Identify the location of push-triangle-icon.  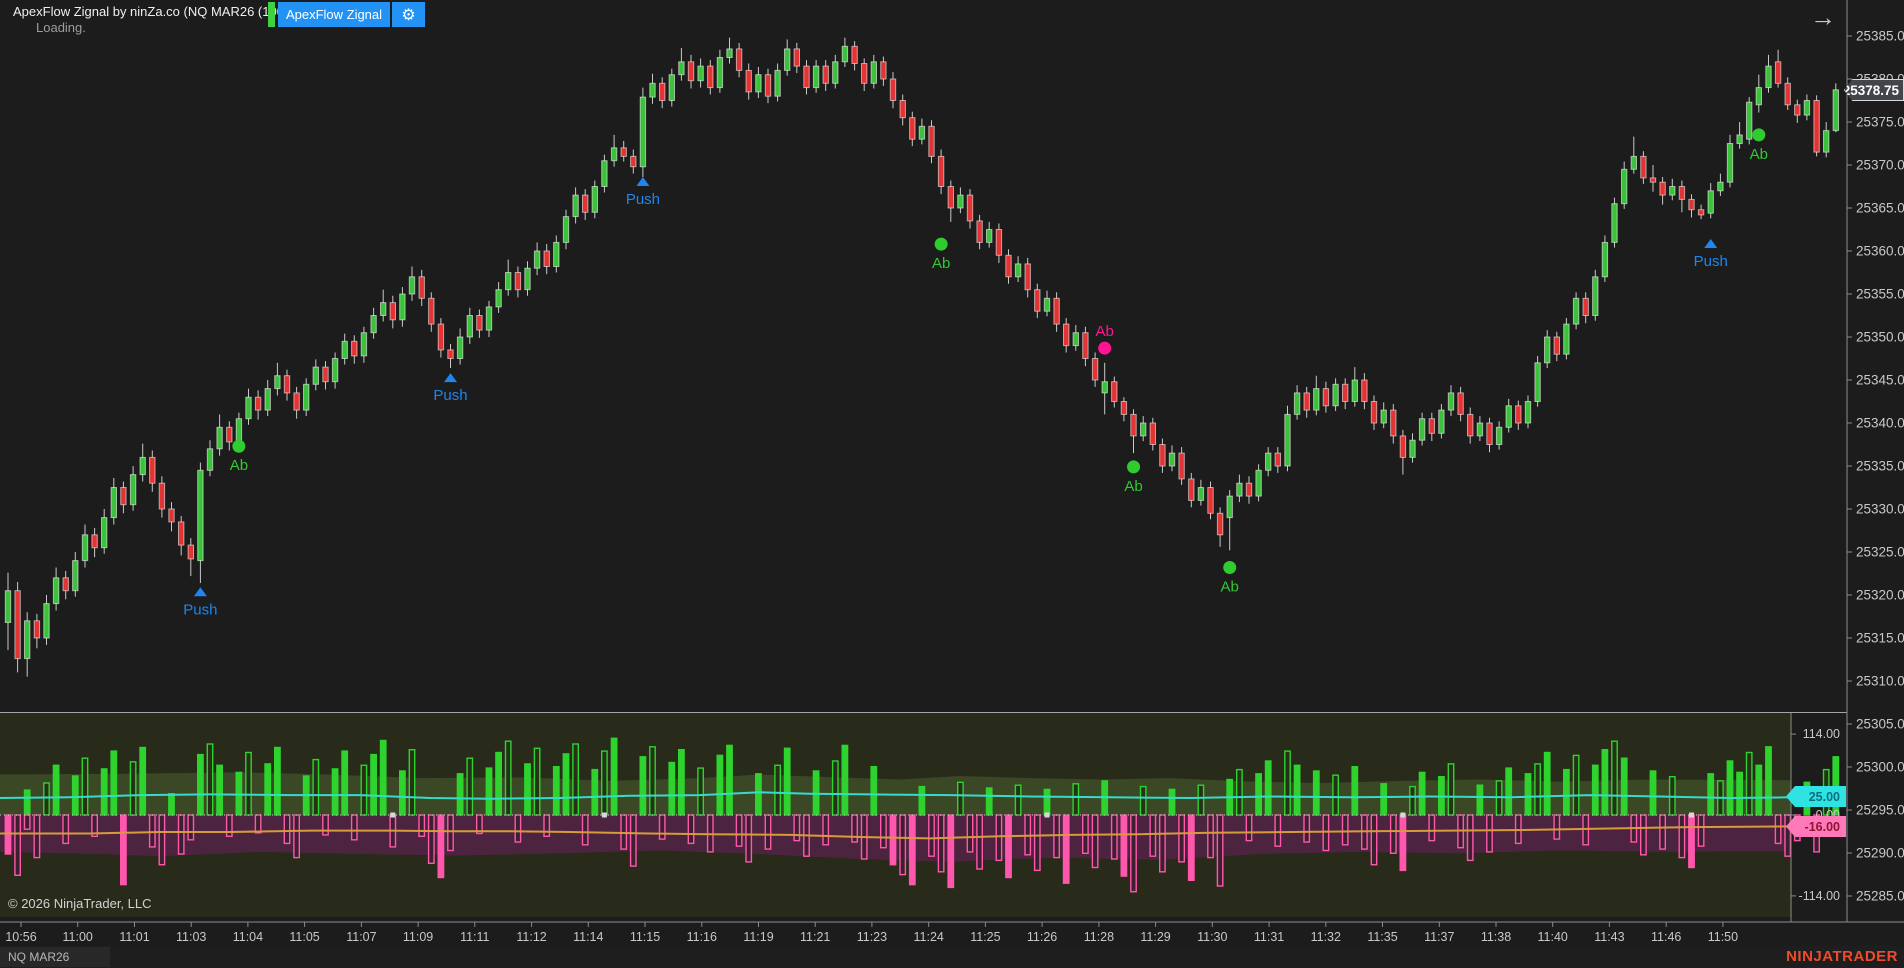
(451, 378).